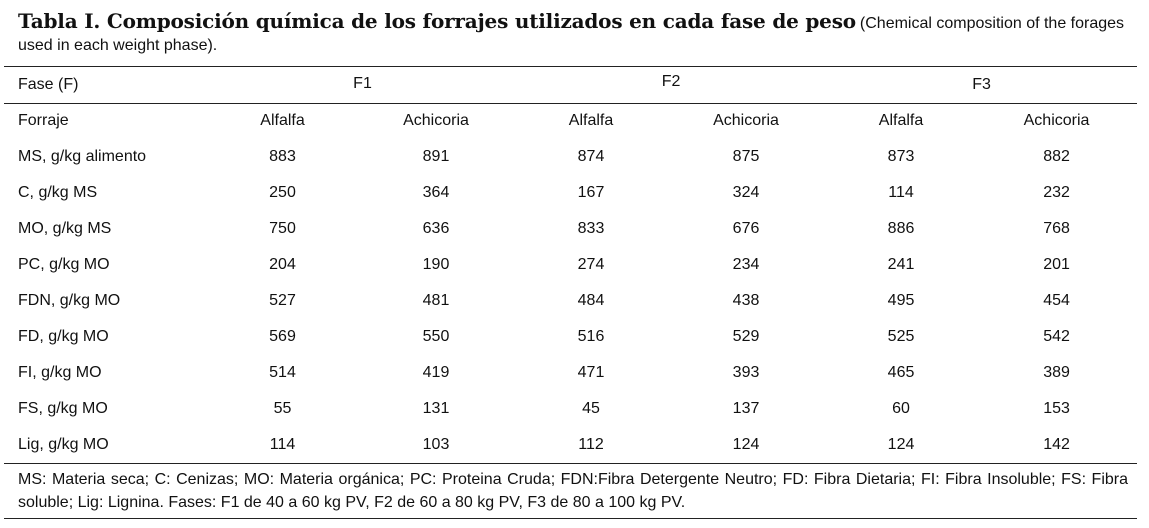 This screenshot has height=528, width=1149. Describe the element at coordinates (282, 336) in the screenshot. I see `table-cell: 569` at that location.